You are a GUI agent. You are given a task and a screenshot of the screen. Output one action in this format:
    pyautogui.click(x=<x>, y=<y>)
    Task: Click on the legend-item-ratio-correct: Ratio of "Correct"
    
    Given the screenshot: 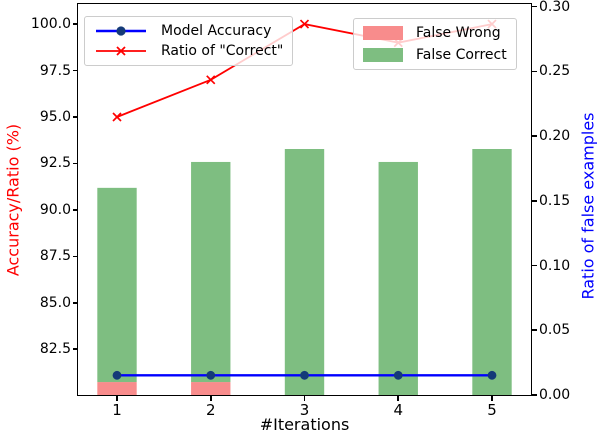 What is the action you would take?
    pyautogui.click(x=188, y=52)
    